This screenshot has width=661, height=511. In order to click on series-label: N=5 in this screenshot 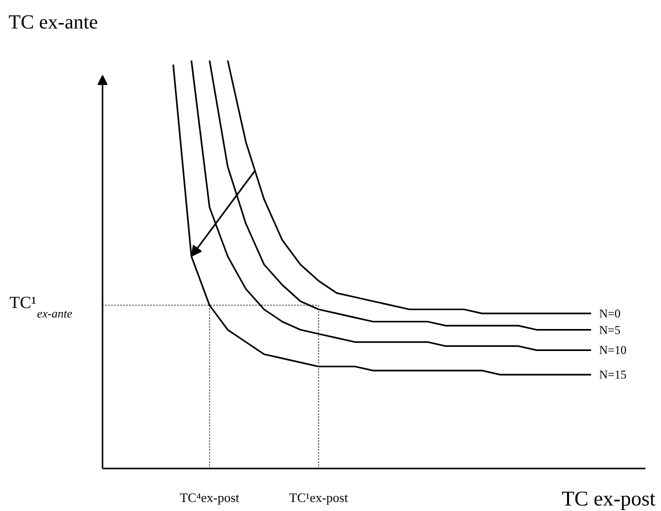, I will do `click(610, 329)`.